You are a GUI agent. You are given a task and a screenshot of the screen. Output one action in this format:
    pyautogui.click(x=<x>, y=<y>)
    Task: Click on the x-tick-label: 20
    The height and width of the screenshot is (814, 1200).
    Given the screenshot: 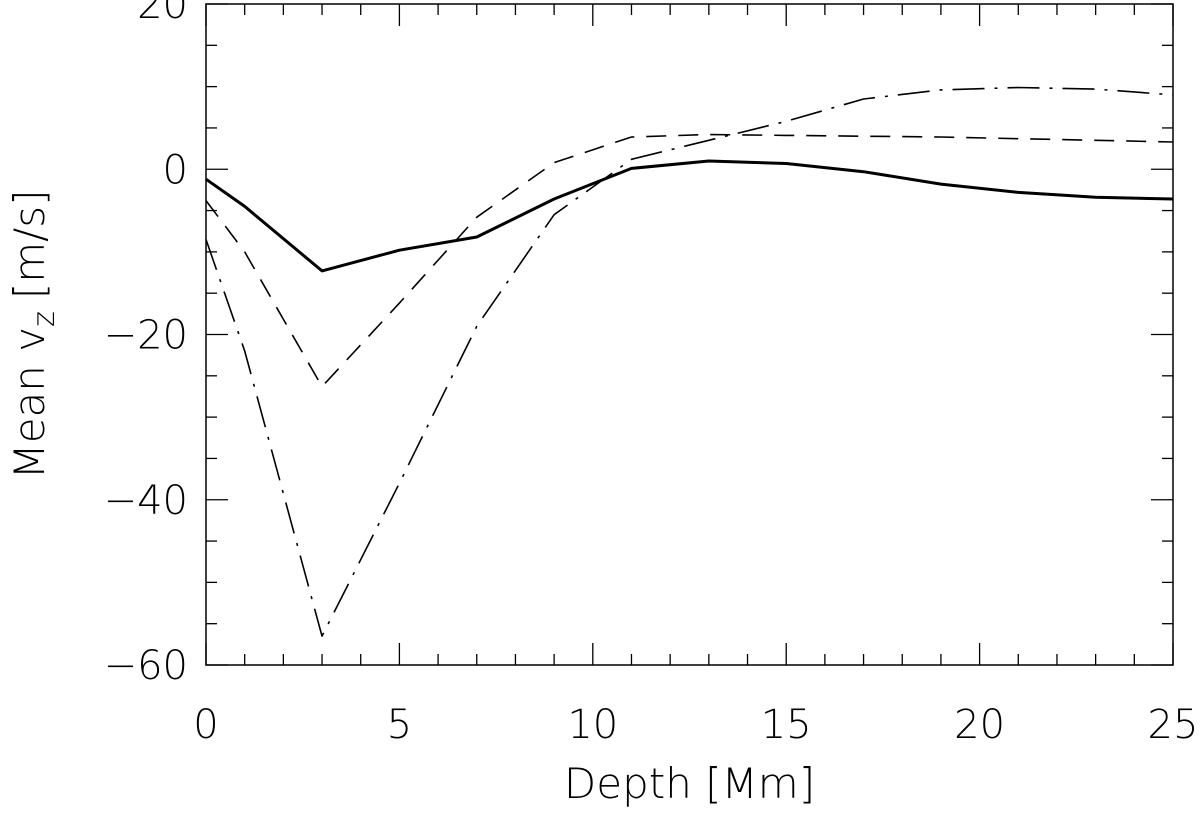 What is the action you would take?
    pyautogui.click(x=979, y=725)
    